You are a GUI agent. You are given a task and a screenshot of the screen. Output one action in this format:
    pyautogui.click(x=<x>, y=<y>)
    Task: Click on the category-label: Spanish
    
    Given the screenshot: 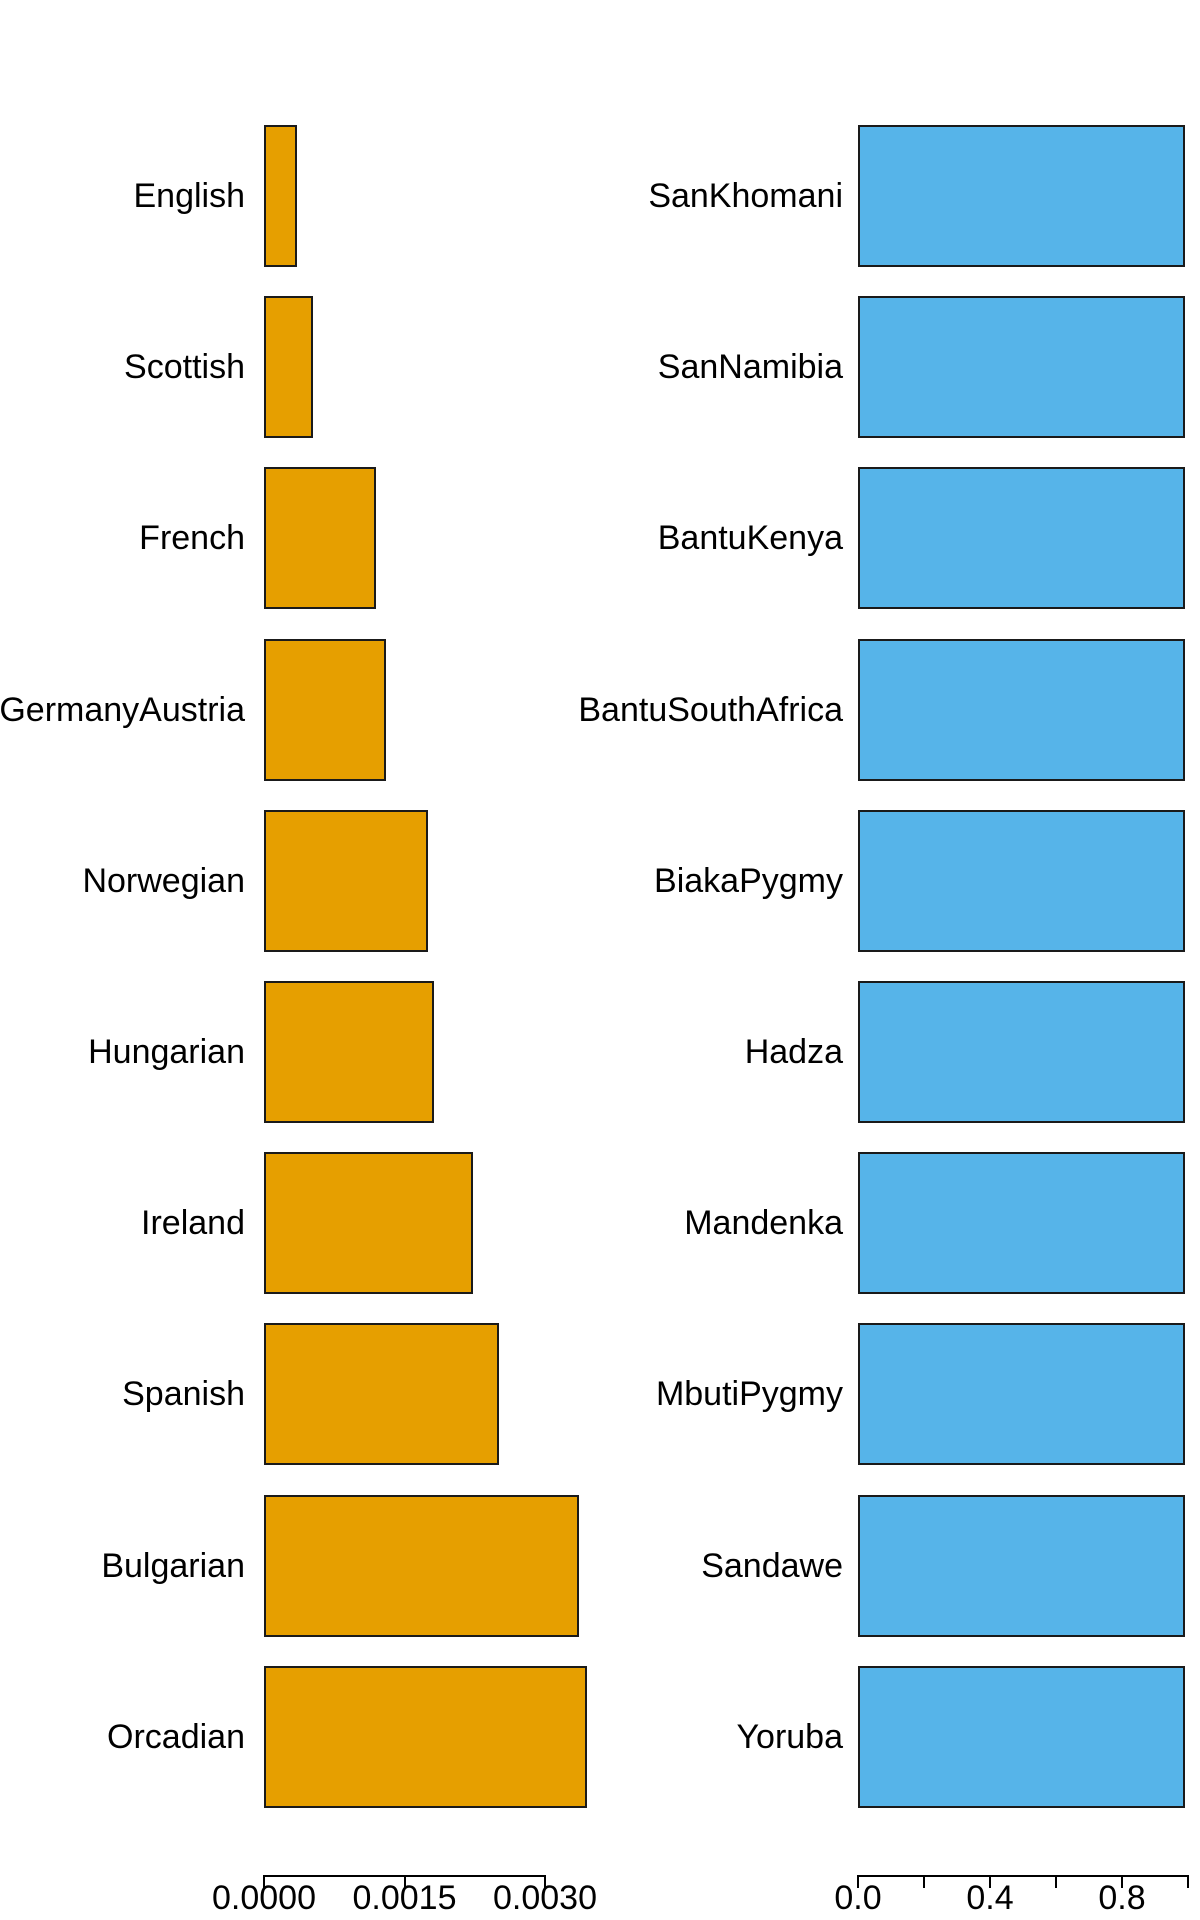 What is the action you would take?
    pyautogui.click(x=183, y=1394)
    